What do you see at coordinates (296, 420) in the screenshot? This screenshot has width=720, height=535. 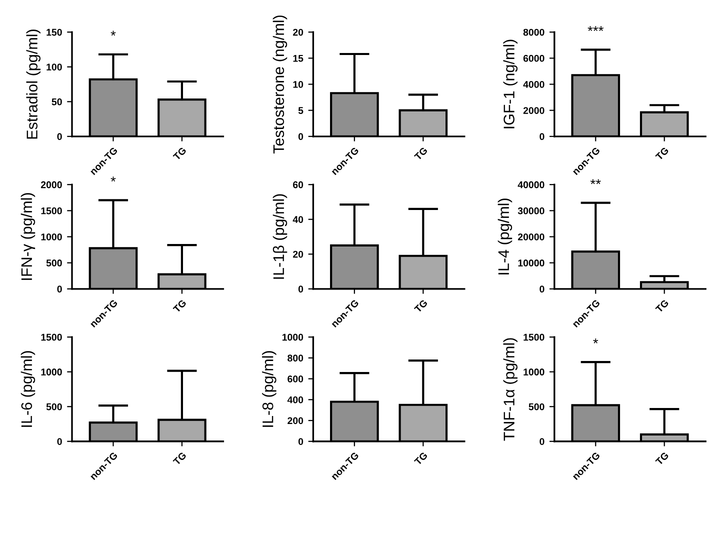 I see `y-tick-label: 200` at bounding box center [296, 420].